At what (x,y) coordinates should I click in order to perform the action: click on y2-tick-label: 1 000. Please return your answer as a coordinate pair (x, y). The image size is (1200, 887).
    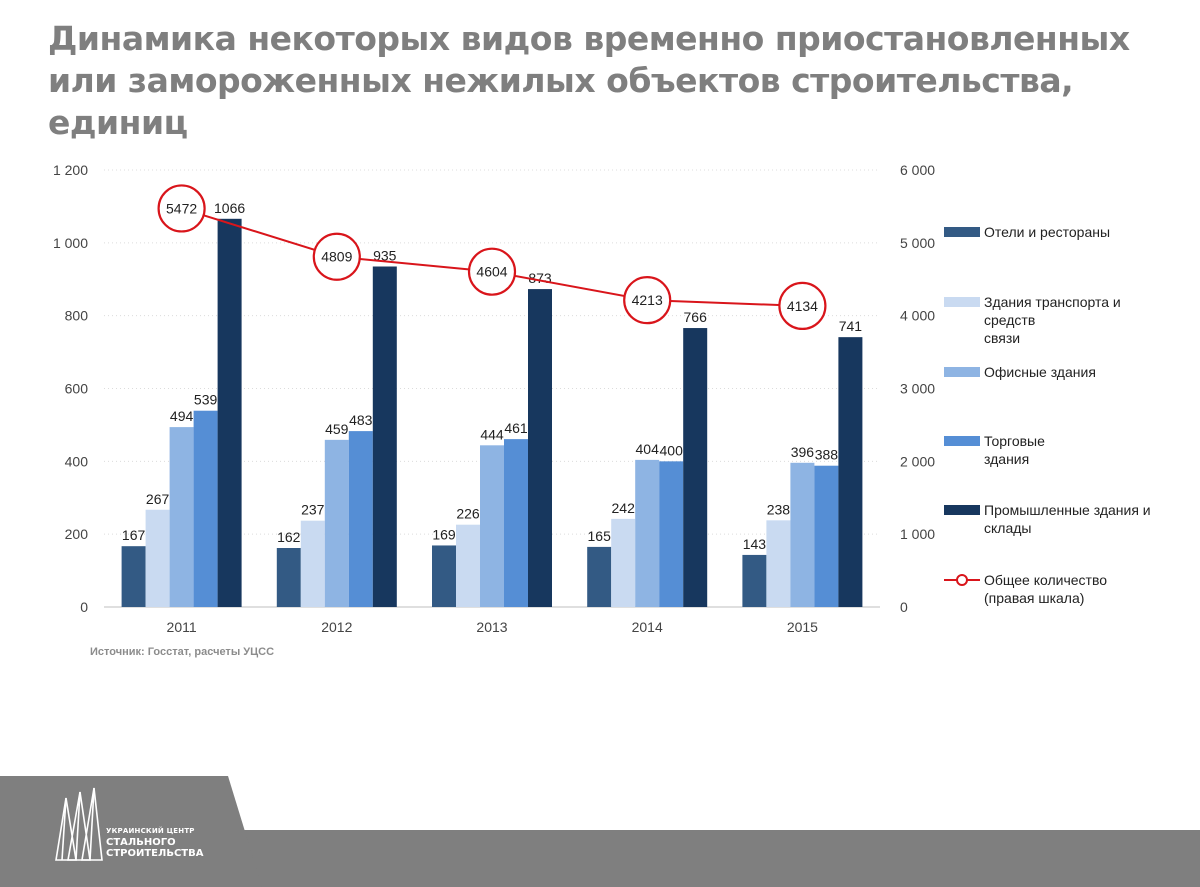
    Looking at the image, I should click on (917, 534).